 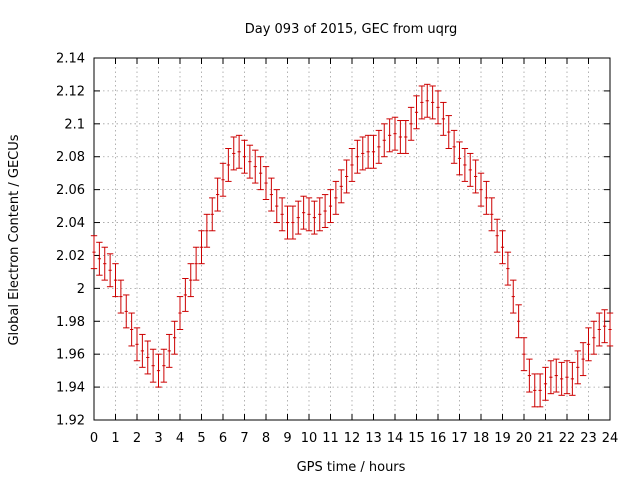 What do you see at coordinates (81, 289) in the screenshot?
I see `y-tick-label: 2` at bounding box center [81, 289].